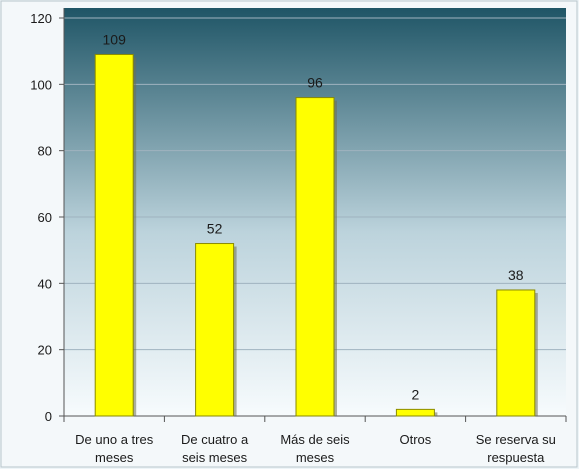 Image resolution: width=579 pixels, height=469 pixels. I want to click on y-tick-label: 60, so click(45, 217).